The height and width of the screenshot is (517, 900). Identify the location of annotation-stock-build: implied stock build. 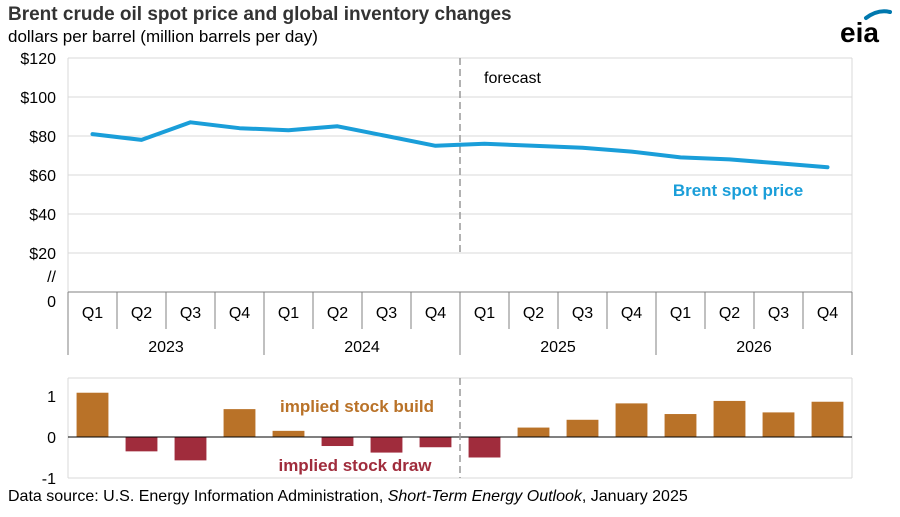
(357, 406).